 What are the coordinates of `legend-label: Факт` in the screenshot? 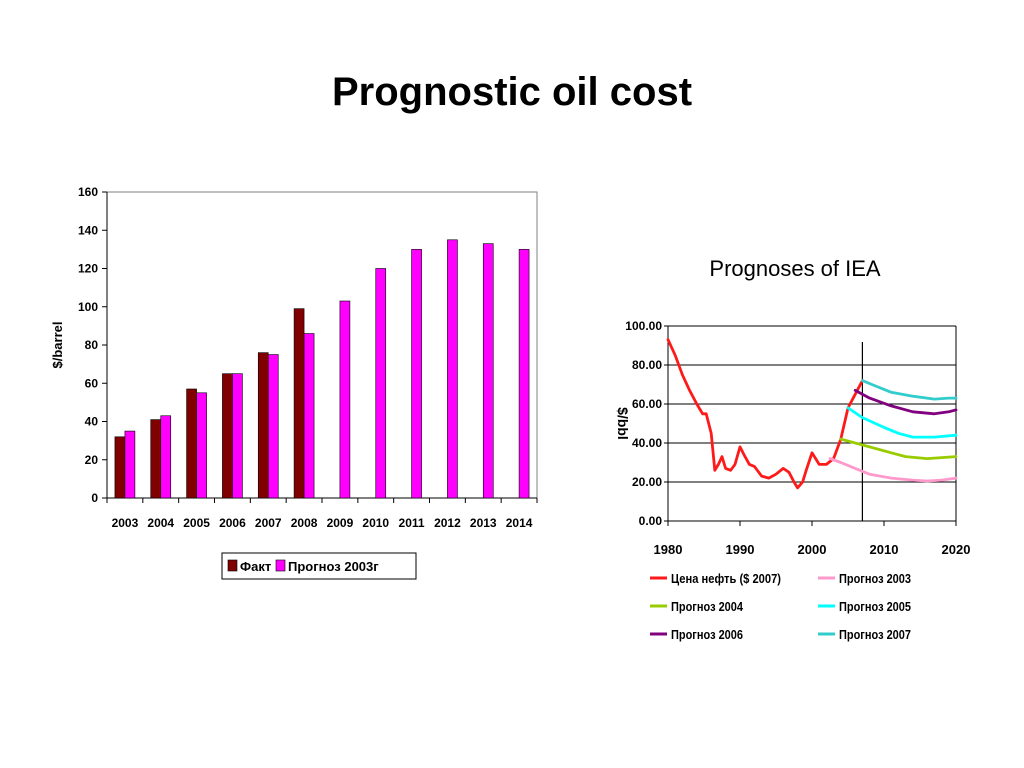 It's located at (255, 566).